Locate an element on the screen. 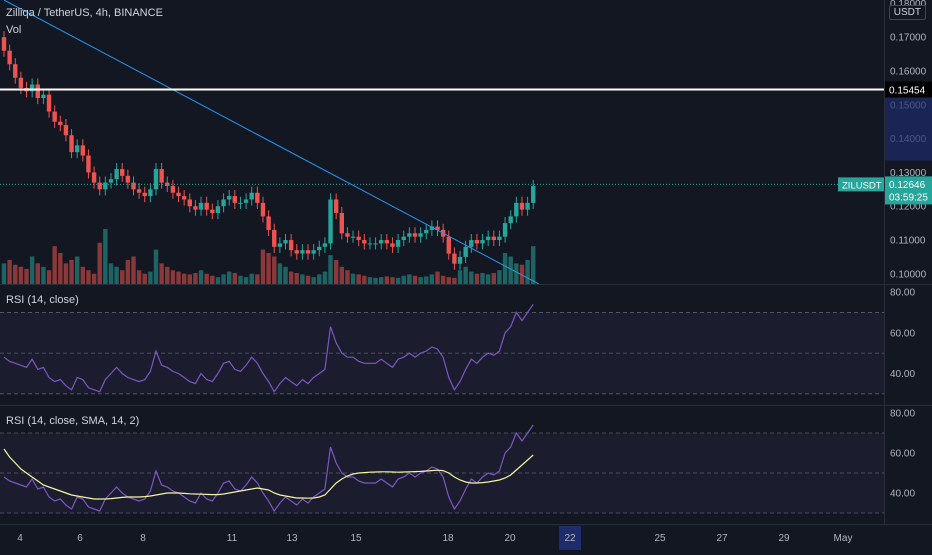 Image resolution: width=932 pixels, height=555 pixels. time-tick-label: 22 is located at coordinates (570, 538).